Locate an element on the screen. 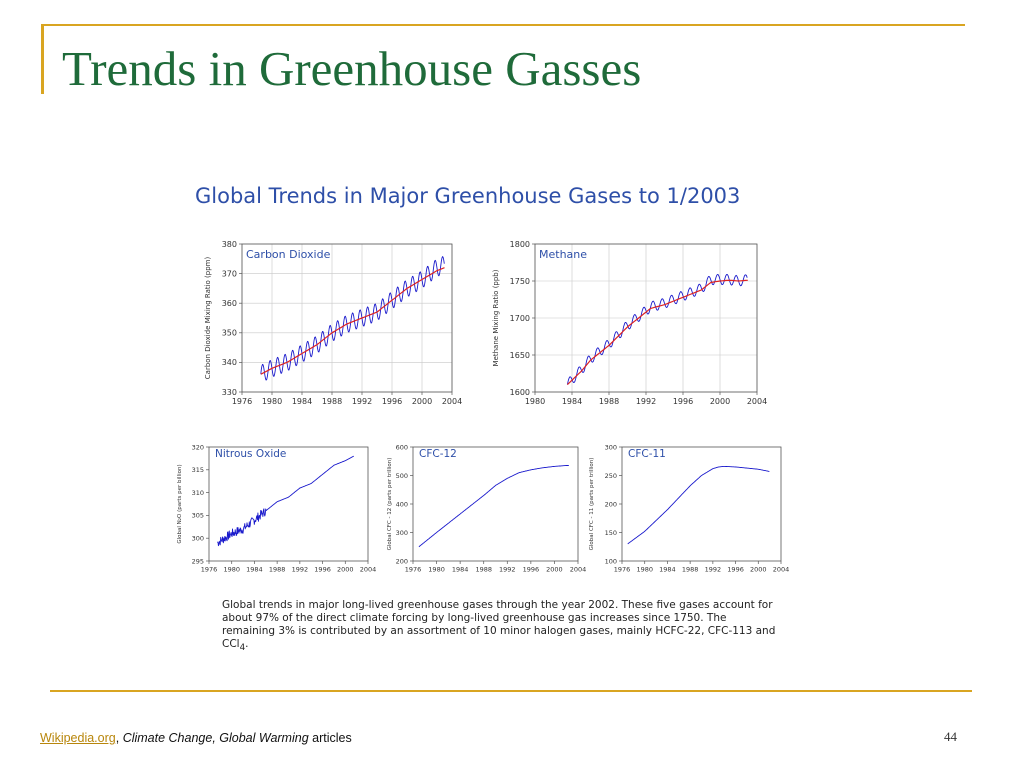 Image resolution: width=1024 pixels, height=768 pixels. x-tick-label-0: 1980 is located at coordinates (535, 401).